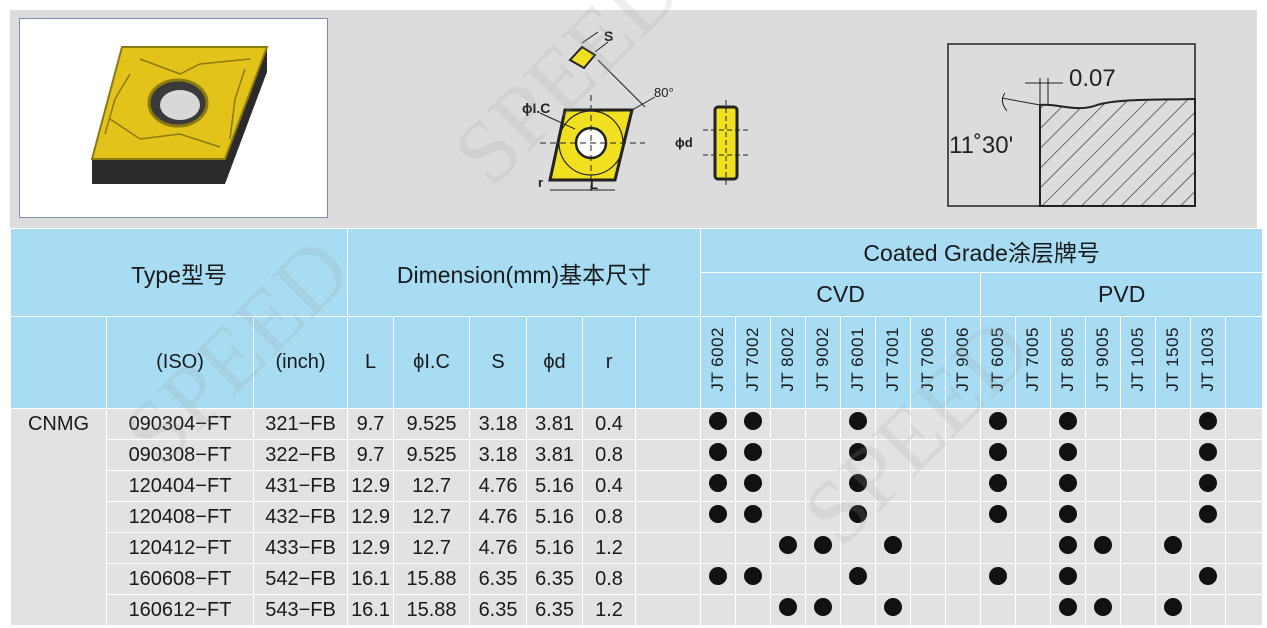  What do you see at coordinates (841, 294) in the screenshot?
I see `cvd-header: CVD` at bounding box center [841, 294].